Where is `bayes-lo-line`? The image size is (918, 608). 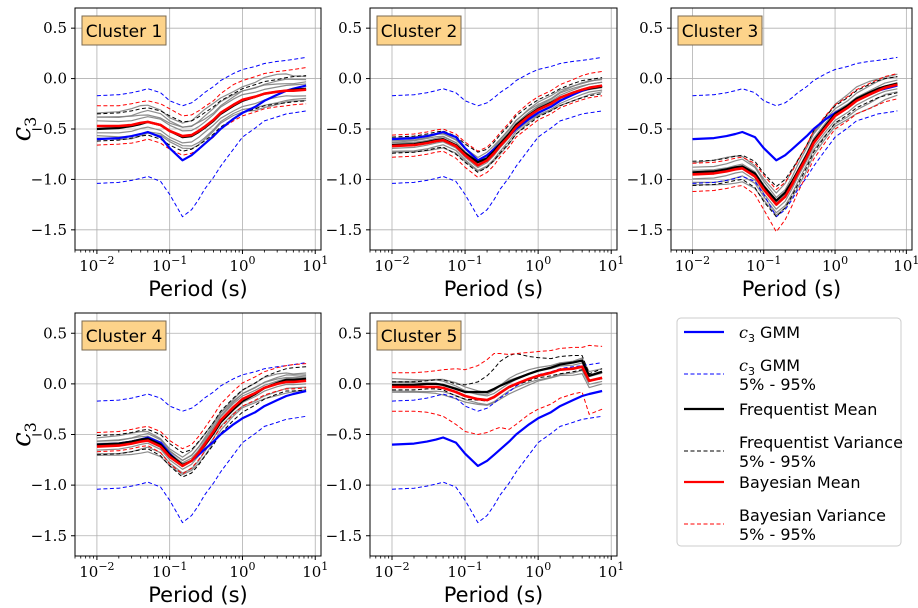
bayes-lo-line is located at coordinates (201, 129).